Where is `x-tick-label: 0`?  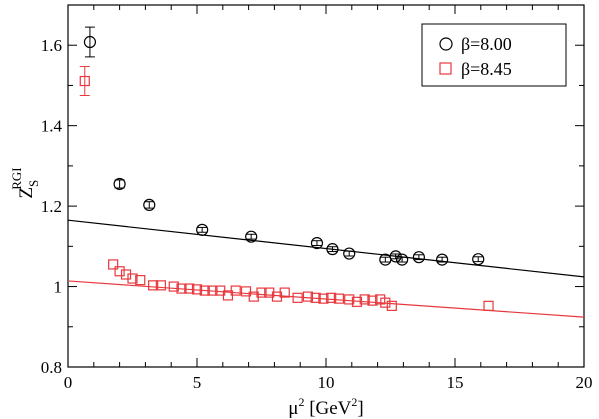
x-tick-label: 0 is located at coordinates (68, 382).